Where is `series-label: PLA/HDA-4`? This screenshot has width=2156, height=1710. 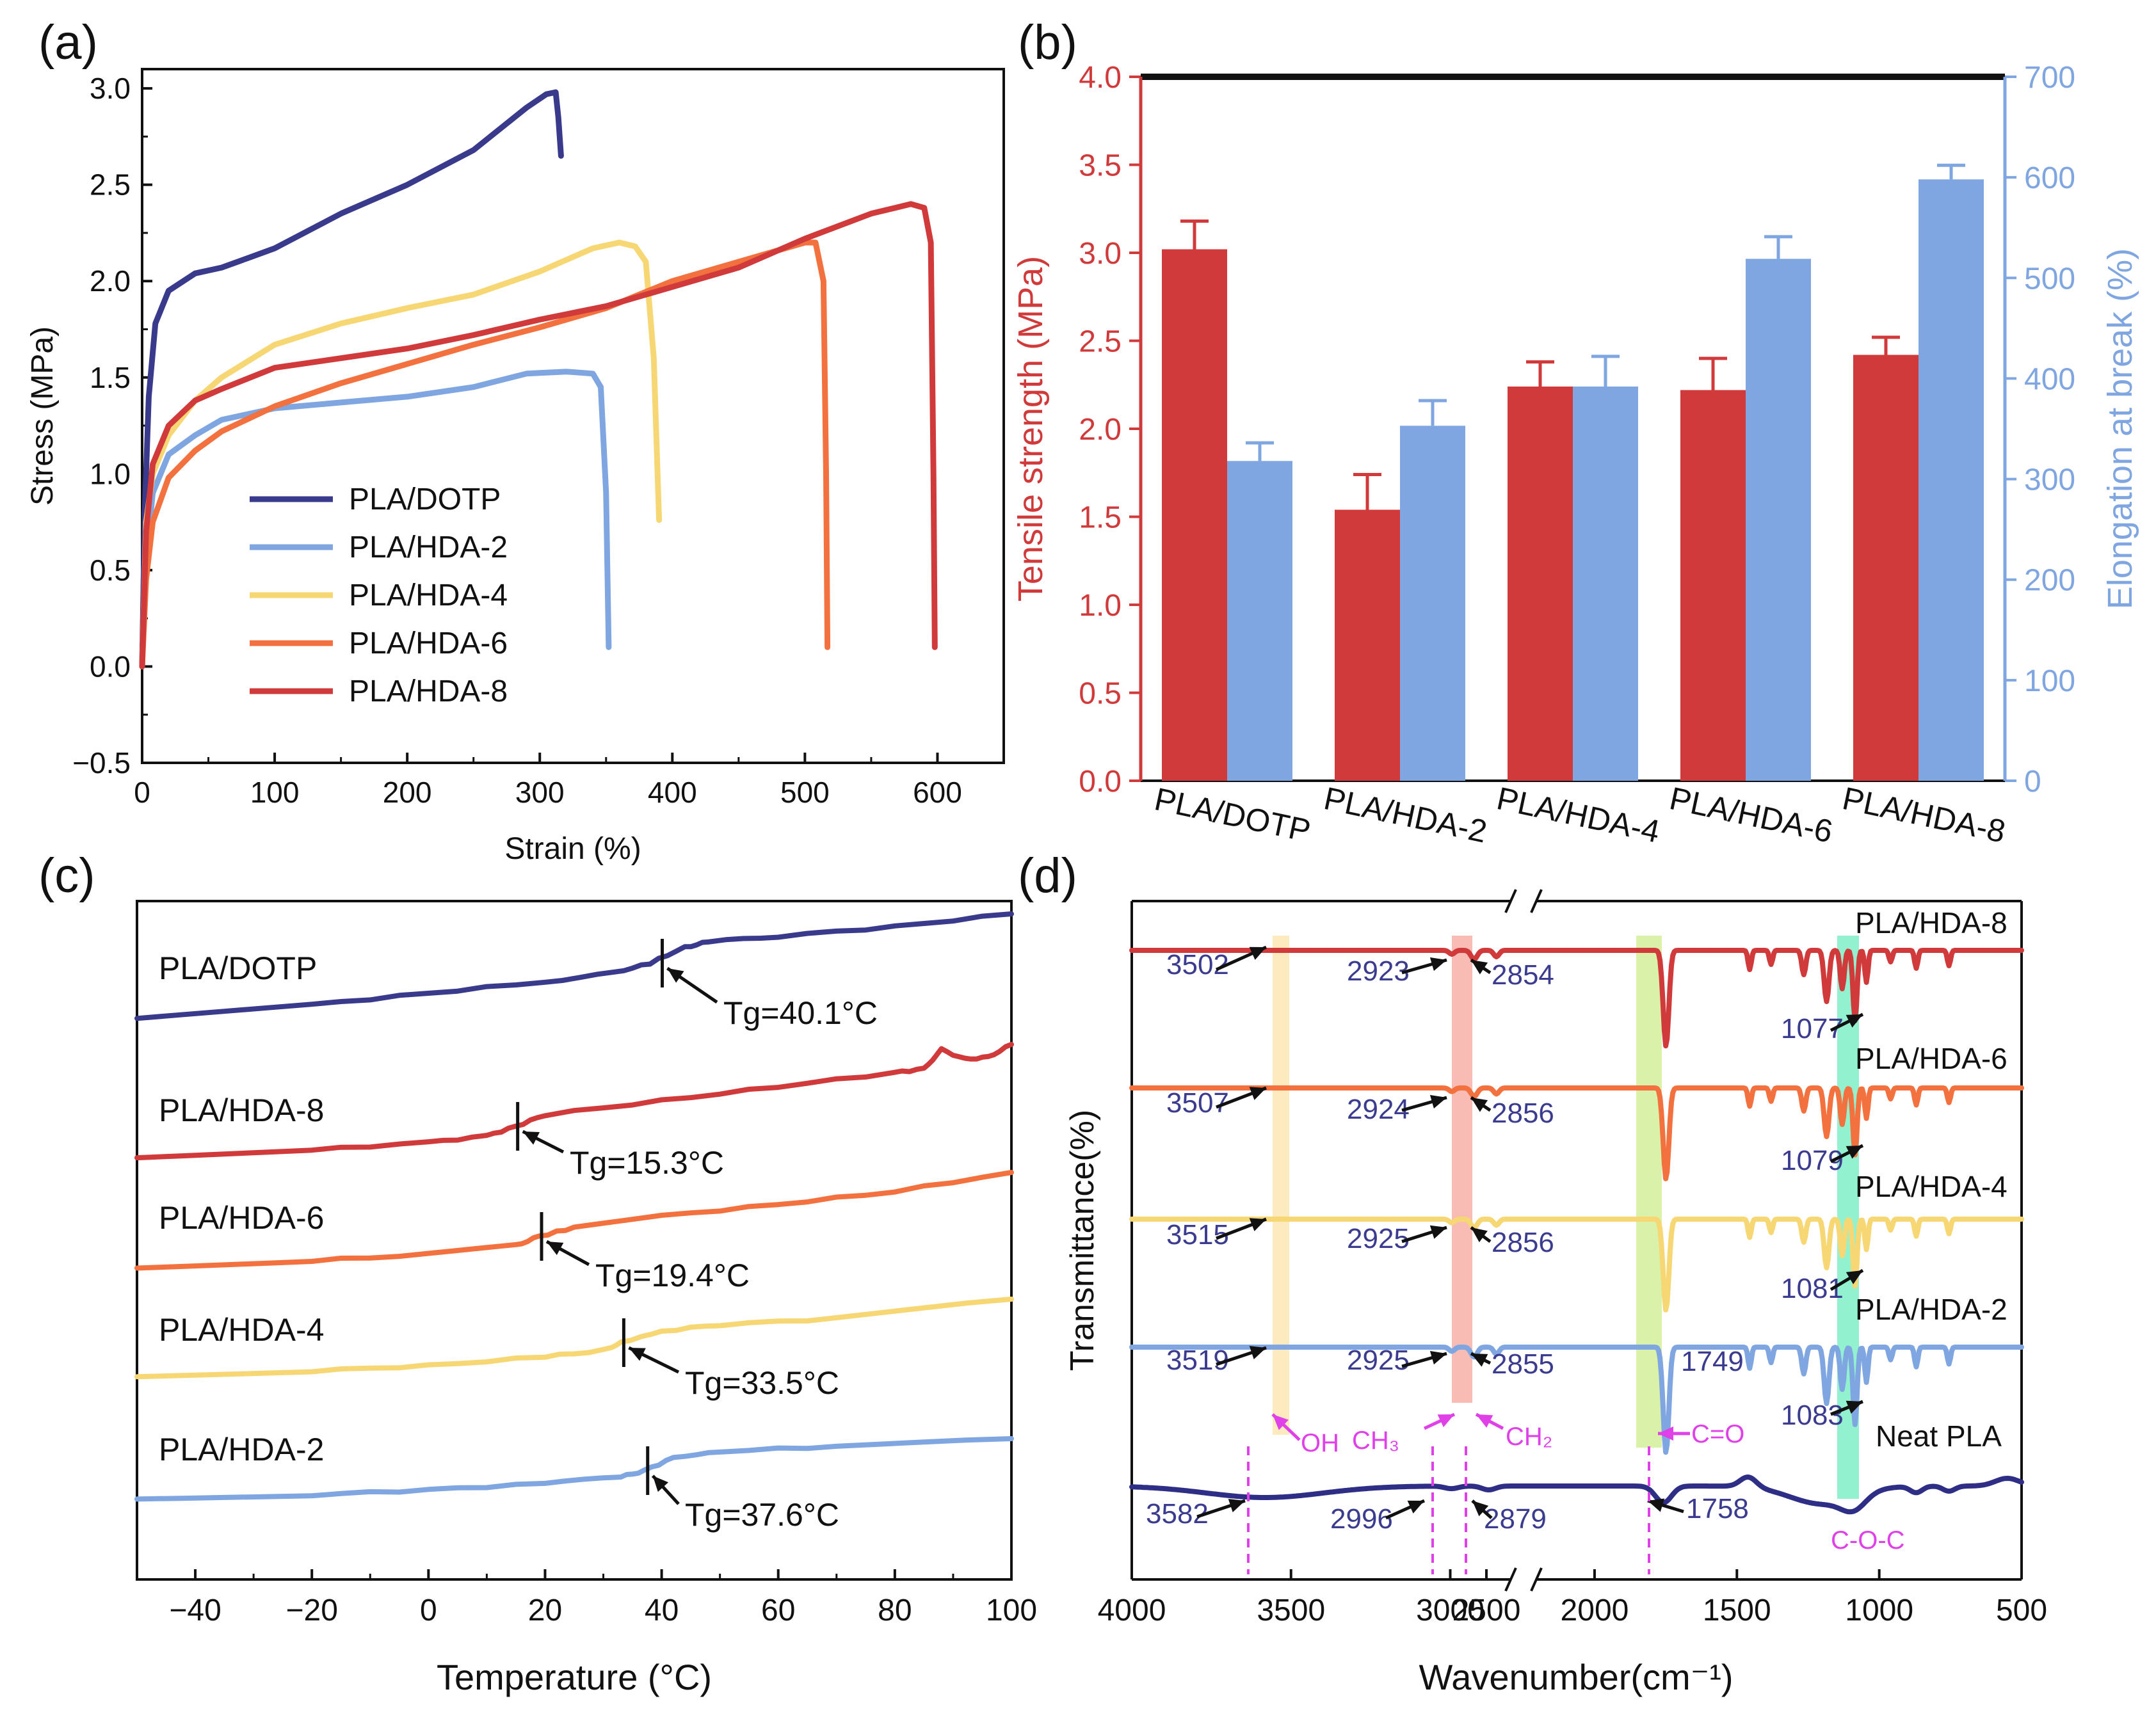
series-label: PLA/HDA-4 is located at coordinates (241, 1330).